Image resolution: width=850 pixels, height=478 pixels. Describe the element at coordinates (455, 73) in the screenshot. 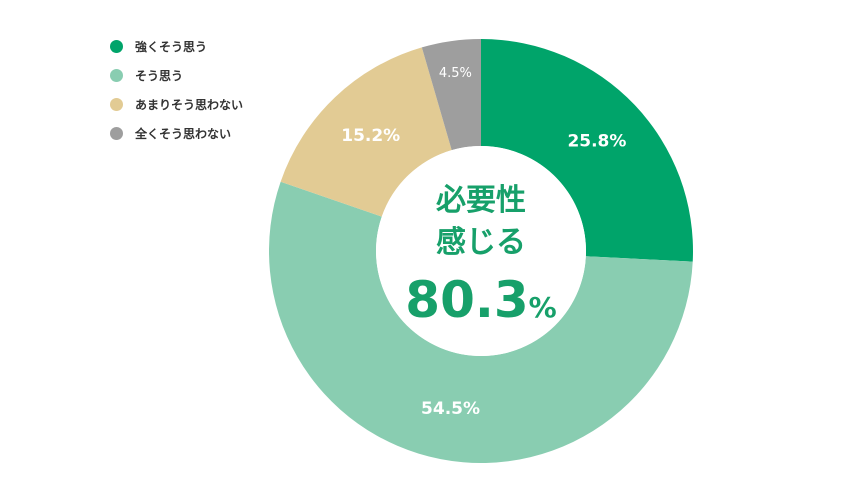

I see `slice-label-strongly-disagree: 4.5%` at that location.